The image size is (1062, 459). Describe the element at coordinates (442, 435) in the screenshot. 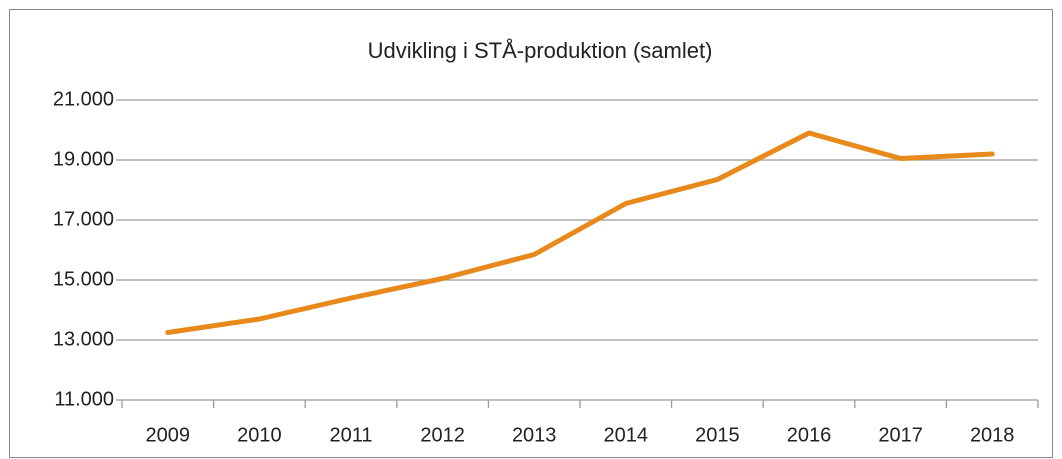

I see `x-tick-label: 2012` at that location.